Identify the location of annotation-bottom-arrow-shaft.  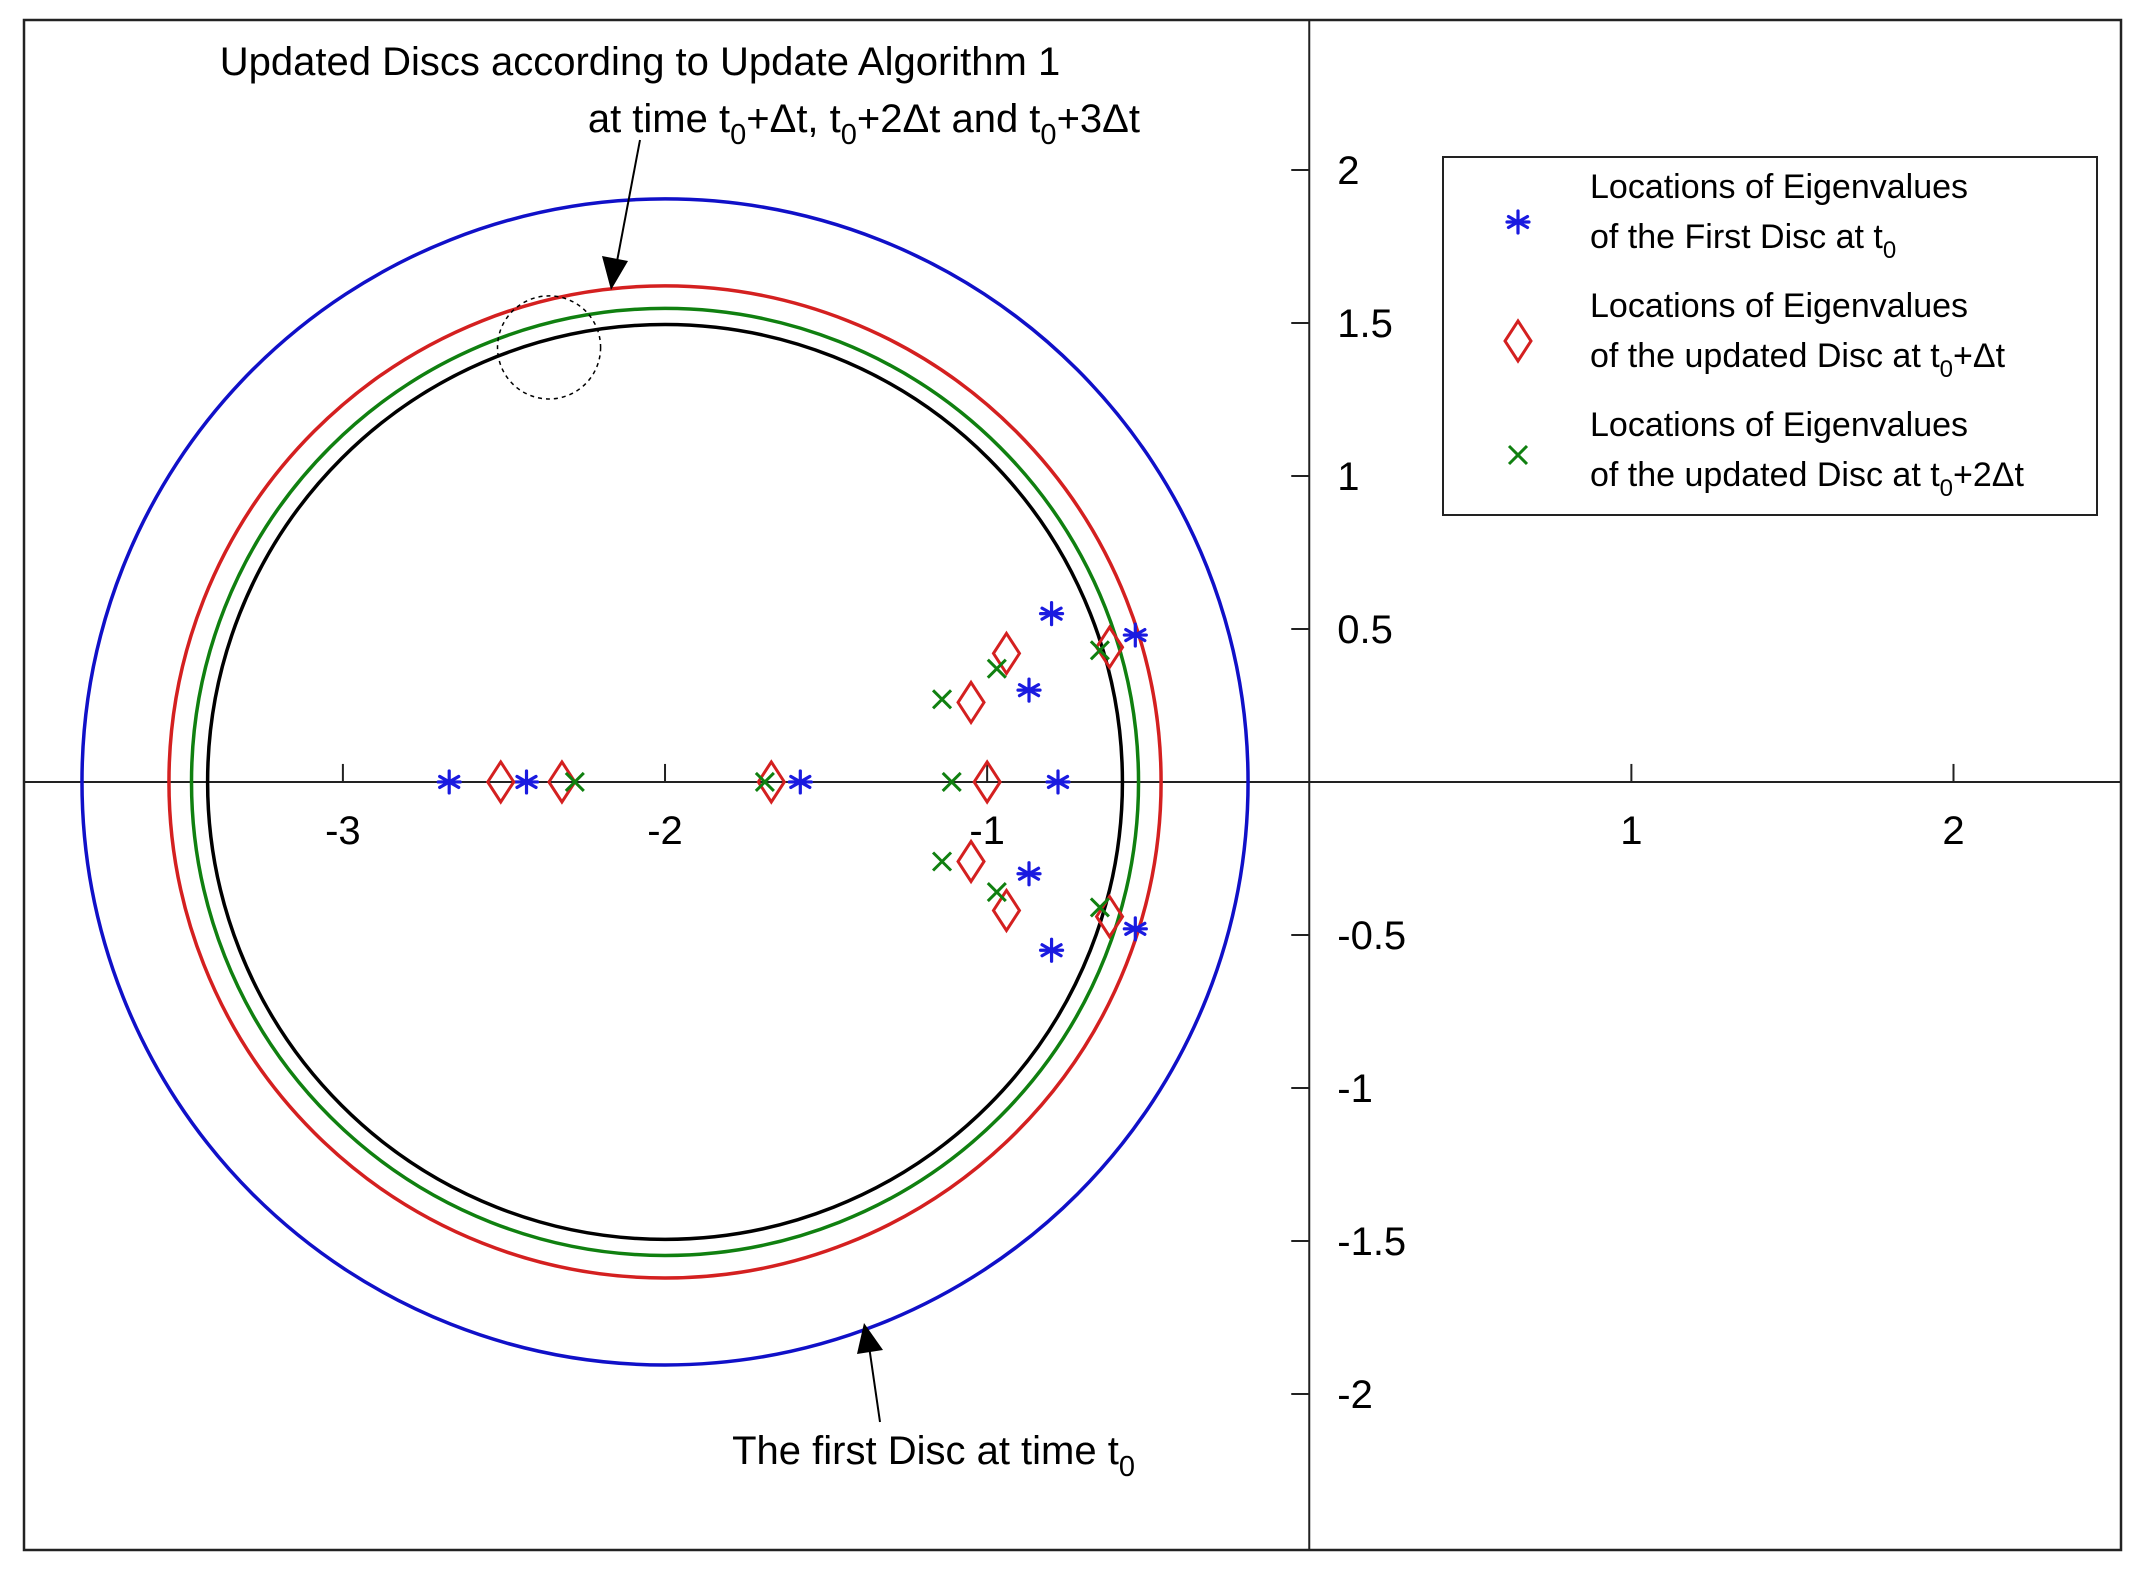
(874, 1384).